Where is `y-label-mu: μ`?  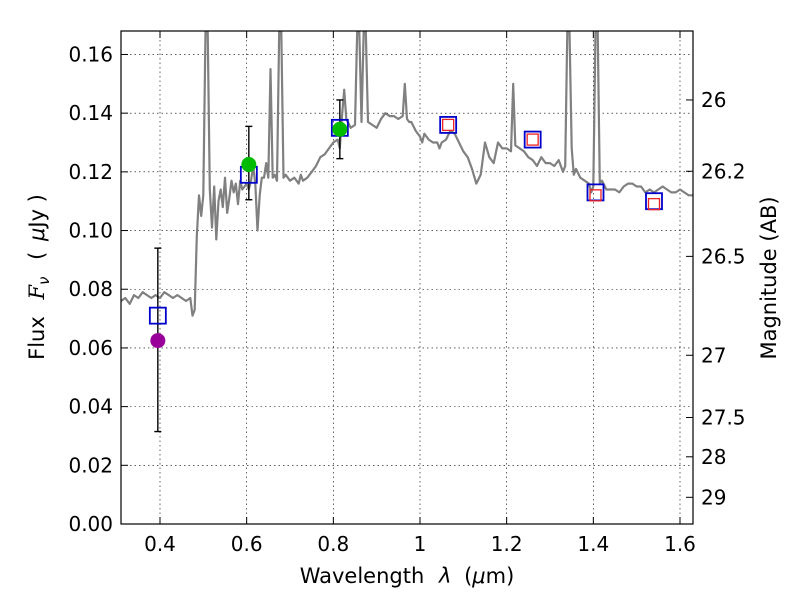
y-label-mu: μ is located at coordinates (37, 235).